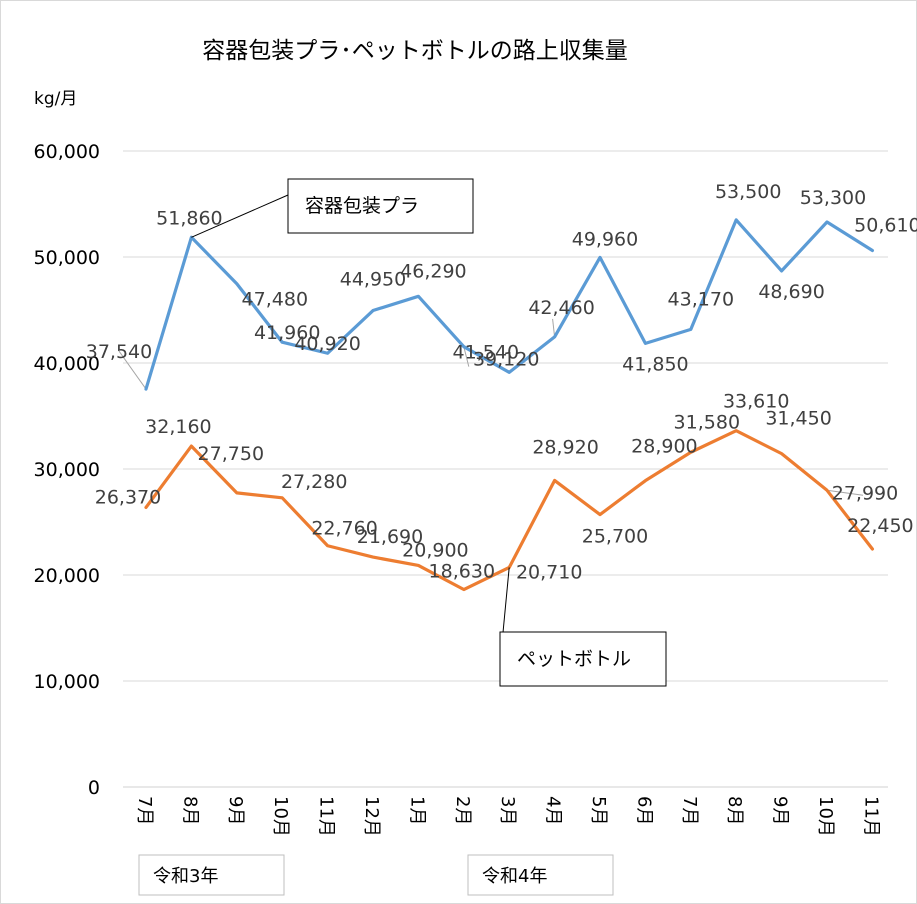 The height and width of the screenshot is (904, 917). What do you see at coordinates (275, 300) in the screenshot?
I see `data-label: 47,480` at bounding box center [275, 300].